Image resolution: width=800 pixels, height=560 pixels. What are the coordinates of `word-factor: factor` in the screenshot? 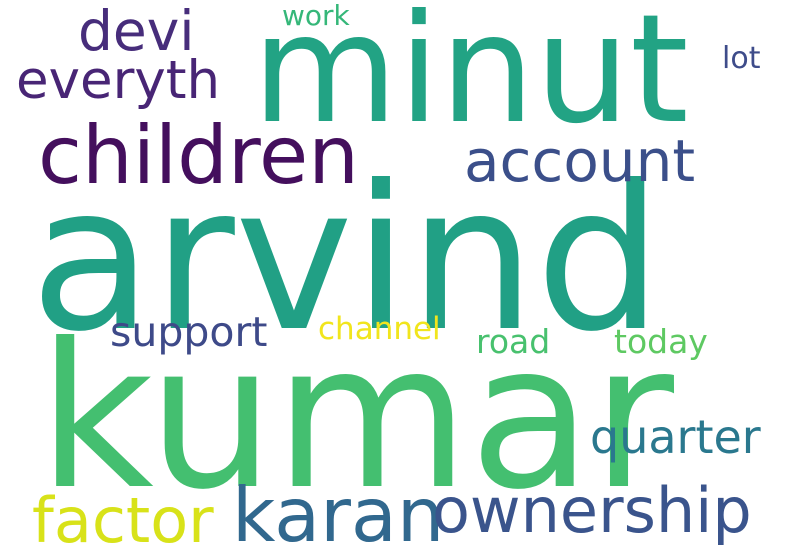 It's located at (123, 520).